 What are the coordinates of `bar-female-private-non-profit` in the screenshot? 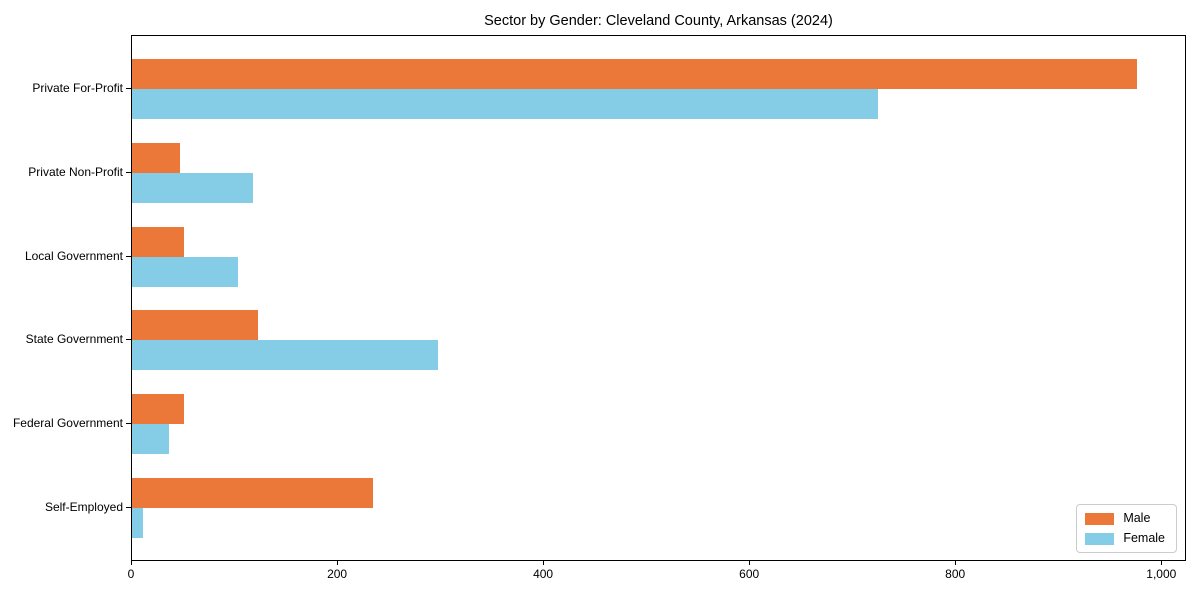 It's located at (192, 187).